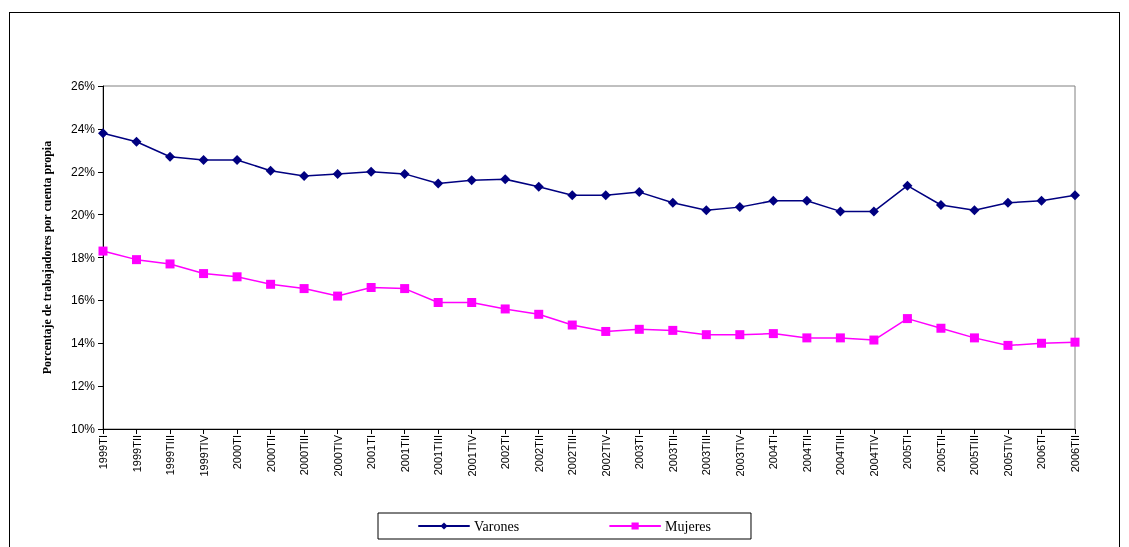  Describe the element at coordinates (706, 455) in the screenshot. I see `x-tick-label: 2003TIII` at that location.